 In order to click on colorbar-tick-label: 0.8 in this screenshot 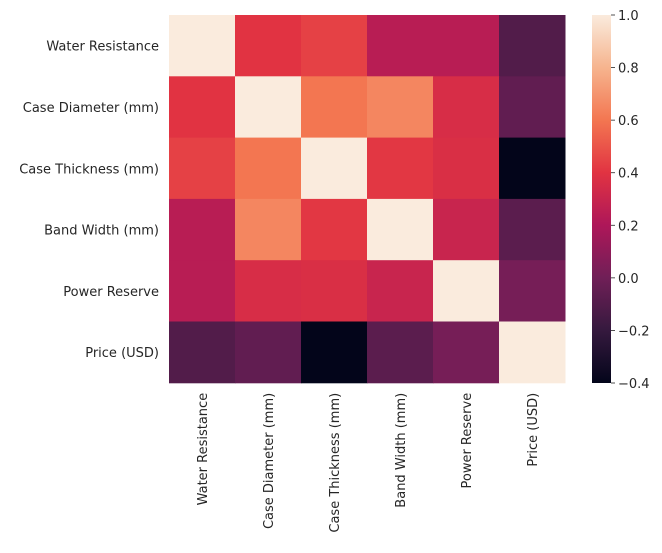, I will do `click(628, 69)`.